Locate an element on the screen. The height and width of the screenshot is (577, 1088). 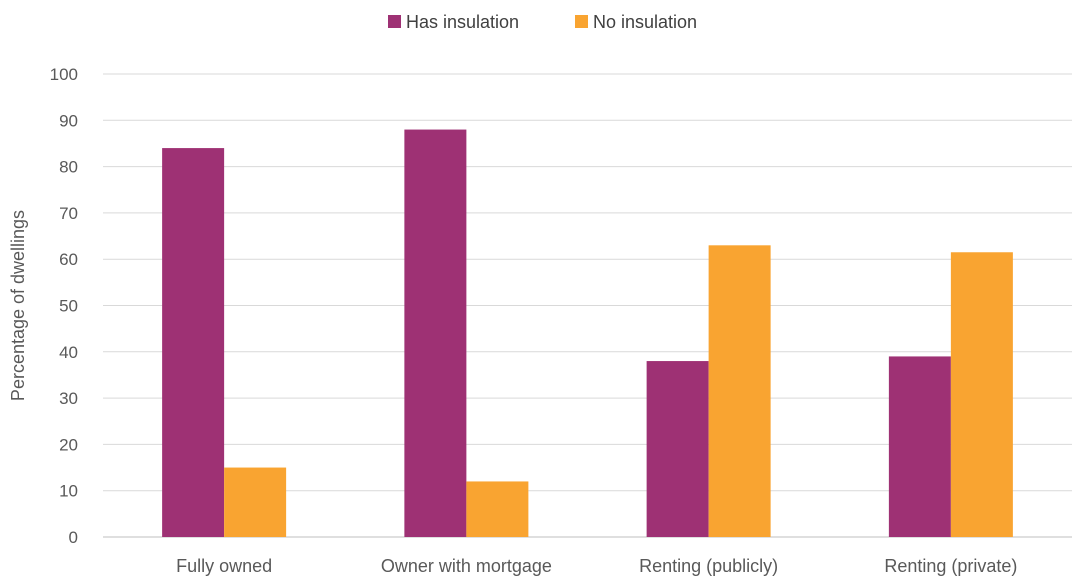
x-category-label: Renting (publicly) is located at coordinates (708, 566).